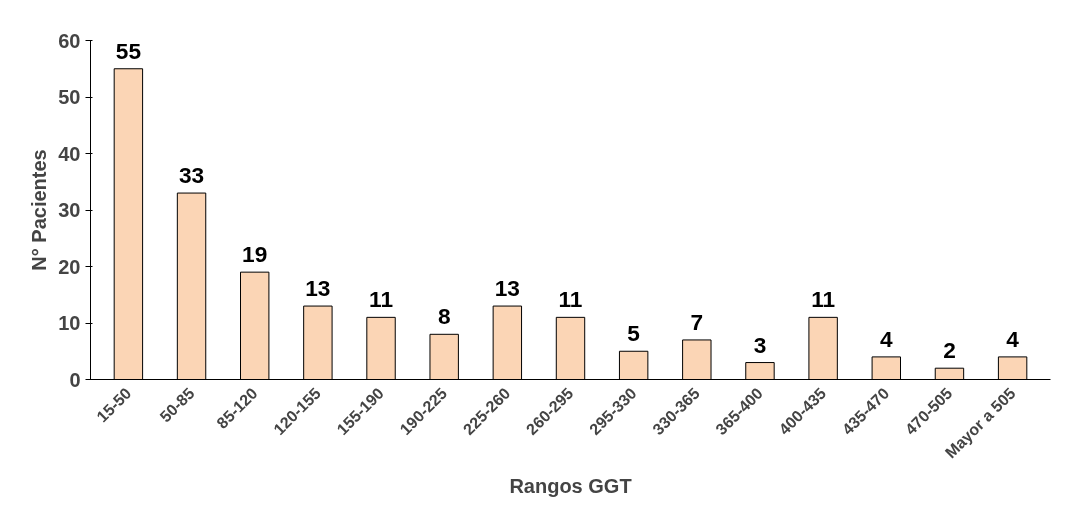 Image resolution: width=1068 pixels, height=508 pixels. What do you see at coordinates (69, 323) in the screenshot?
I see `y-tick-label: 10` at bounding box center [69, 323].